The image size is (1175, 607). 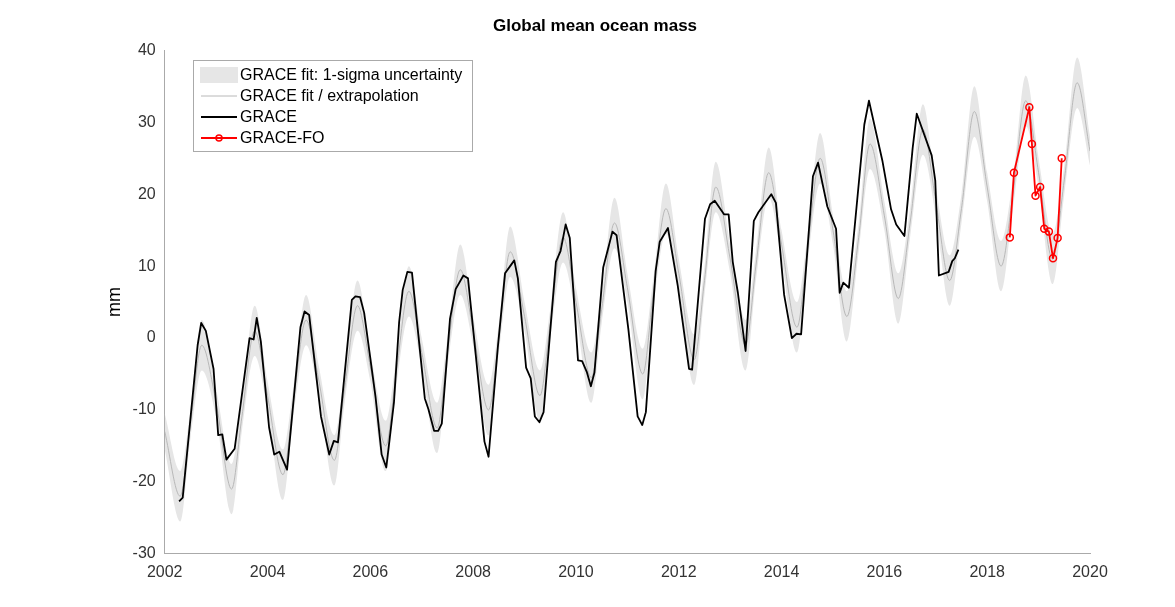 I want to click on x-tick-label: 2018, so click(x=987, y=571).